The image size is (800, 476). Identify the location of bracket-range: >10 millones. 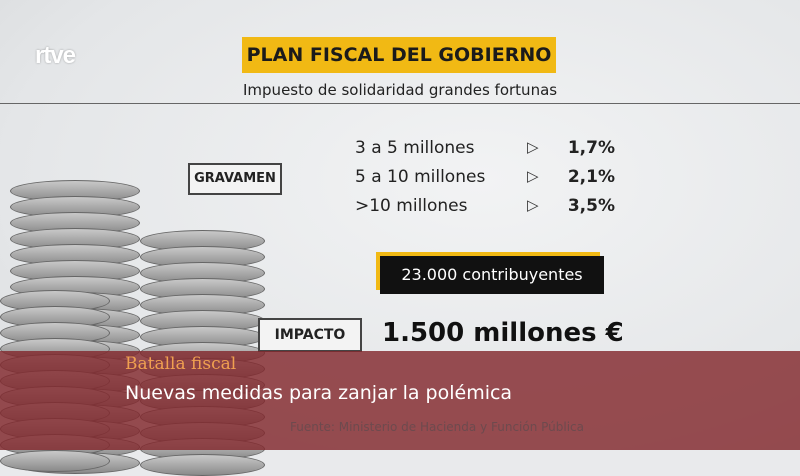
(411, 206).